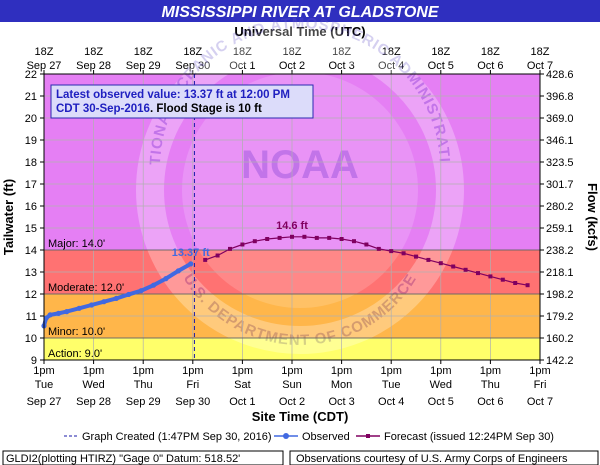  What do you see at coordinates (560, 295) in the screenshot?
I see `right-tick-label: 198.2` at bounding box center [560, 295].